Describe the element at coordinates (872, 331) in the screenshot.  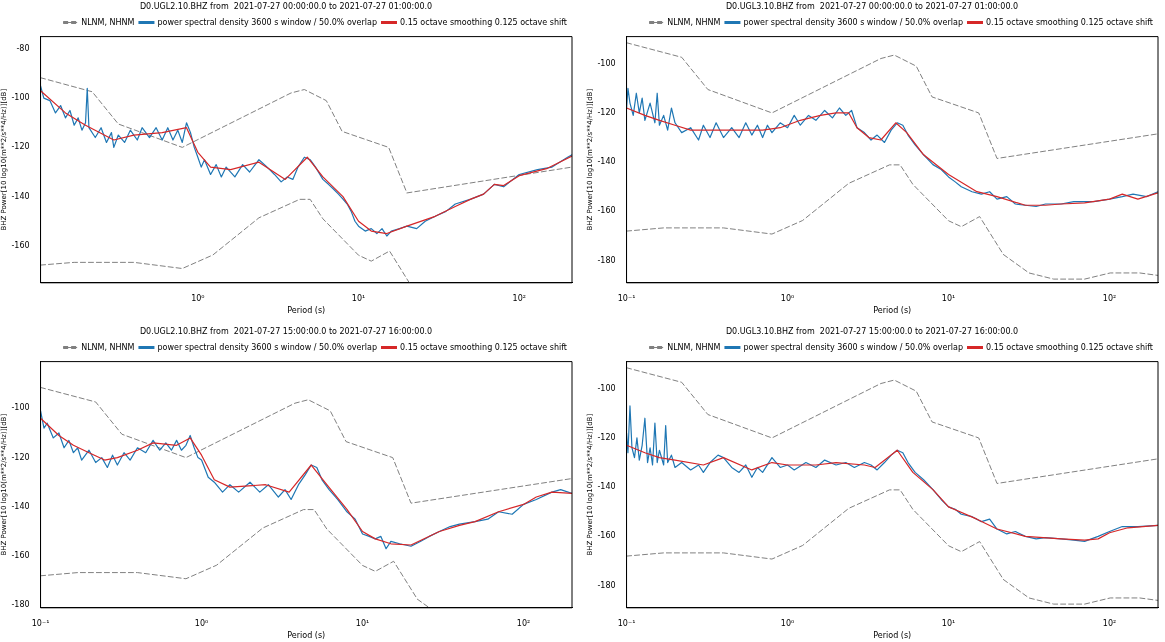
I see `chart-title: D0.UGL3.10.BHZ from 2021-07-27 15:00:00.0 to 2021-07-27 16:00:00.0` at that location.